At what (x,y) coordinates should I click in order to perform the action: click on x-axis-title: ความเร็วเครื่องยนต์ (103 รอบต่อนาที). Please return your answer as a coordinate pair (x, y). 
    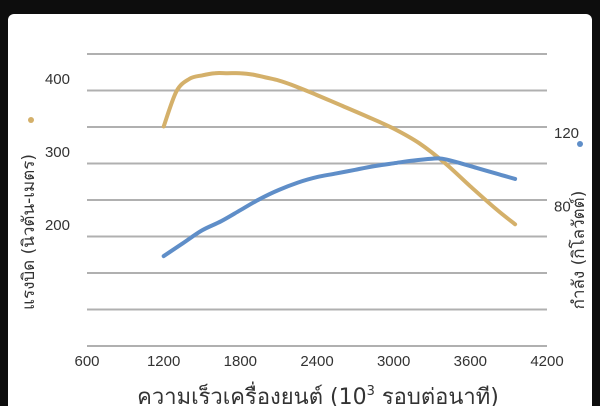
    Looking at the image, I should click on (318, 393).